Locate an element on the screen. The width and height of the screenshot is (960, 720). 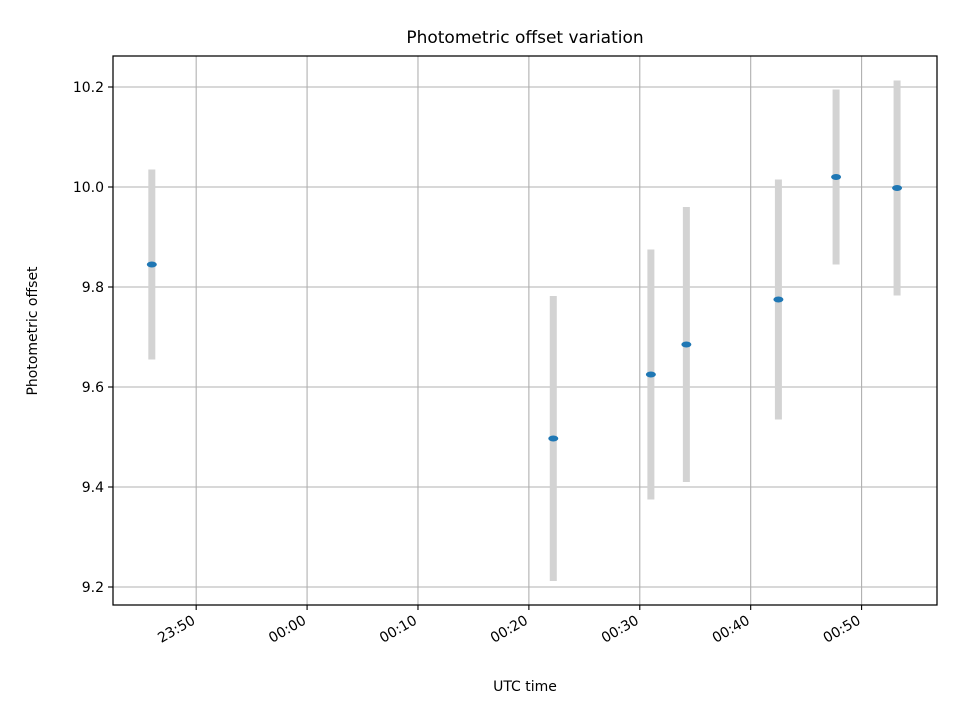
y-axis-label: Photometric offset is located at coordinates (33, 331).